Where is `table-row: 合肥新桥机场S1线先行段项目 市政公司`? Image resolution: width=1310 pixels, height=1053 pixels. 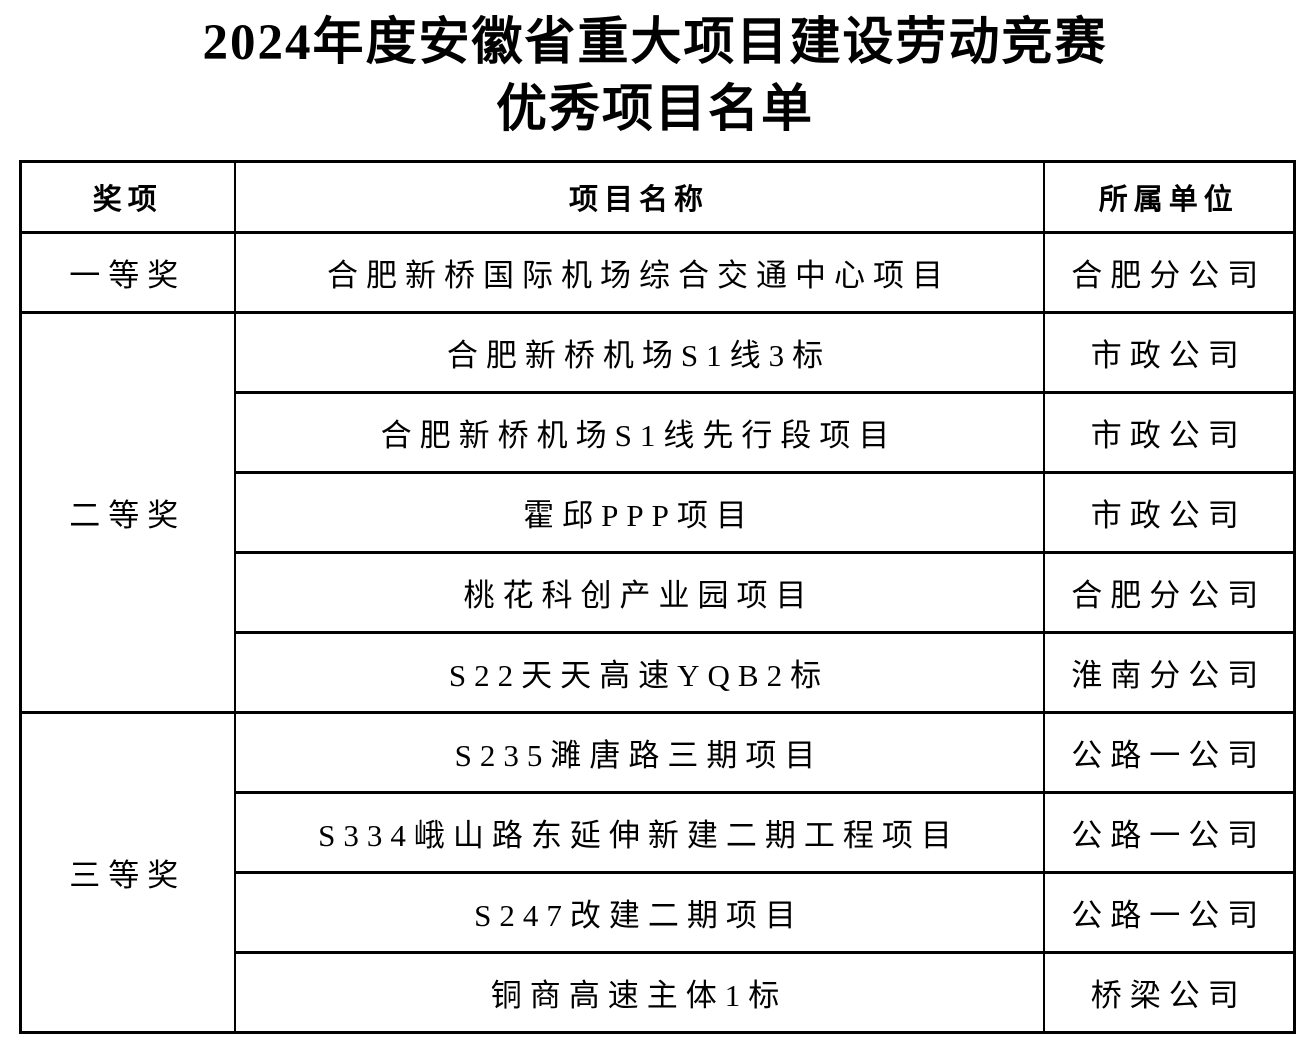
table-row: 合肥新桥机场S1线先行段项目 市政公司 is located at coordinates (658, 432).